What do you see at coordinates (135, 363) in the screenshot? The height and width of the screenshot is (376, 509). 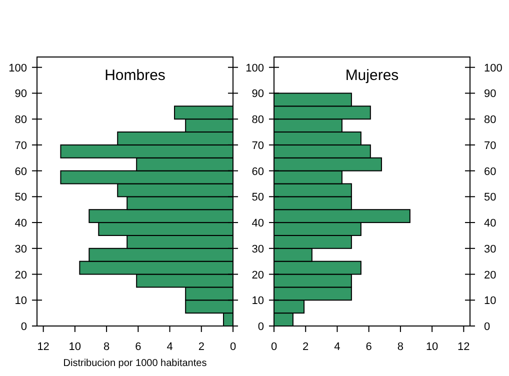 I see `x-axis-title: Distribucion por 1000 habitantes` at bounding box center [135, 363].